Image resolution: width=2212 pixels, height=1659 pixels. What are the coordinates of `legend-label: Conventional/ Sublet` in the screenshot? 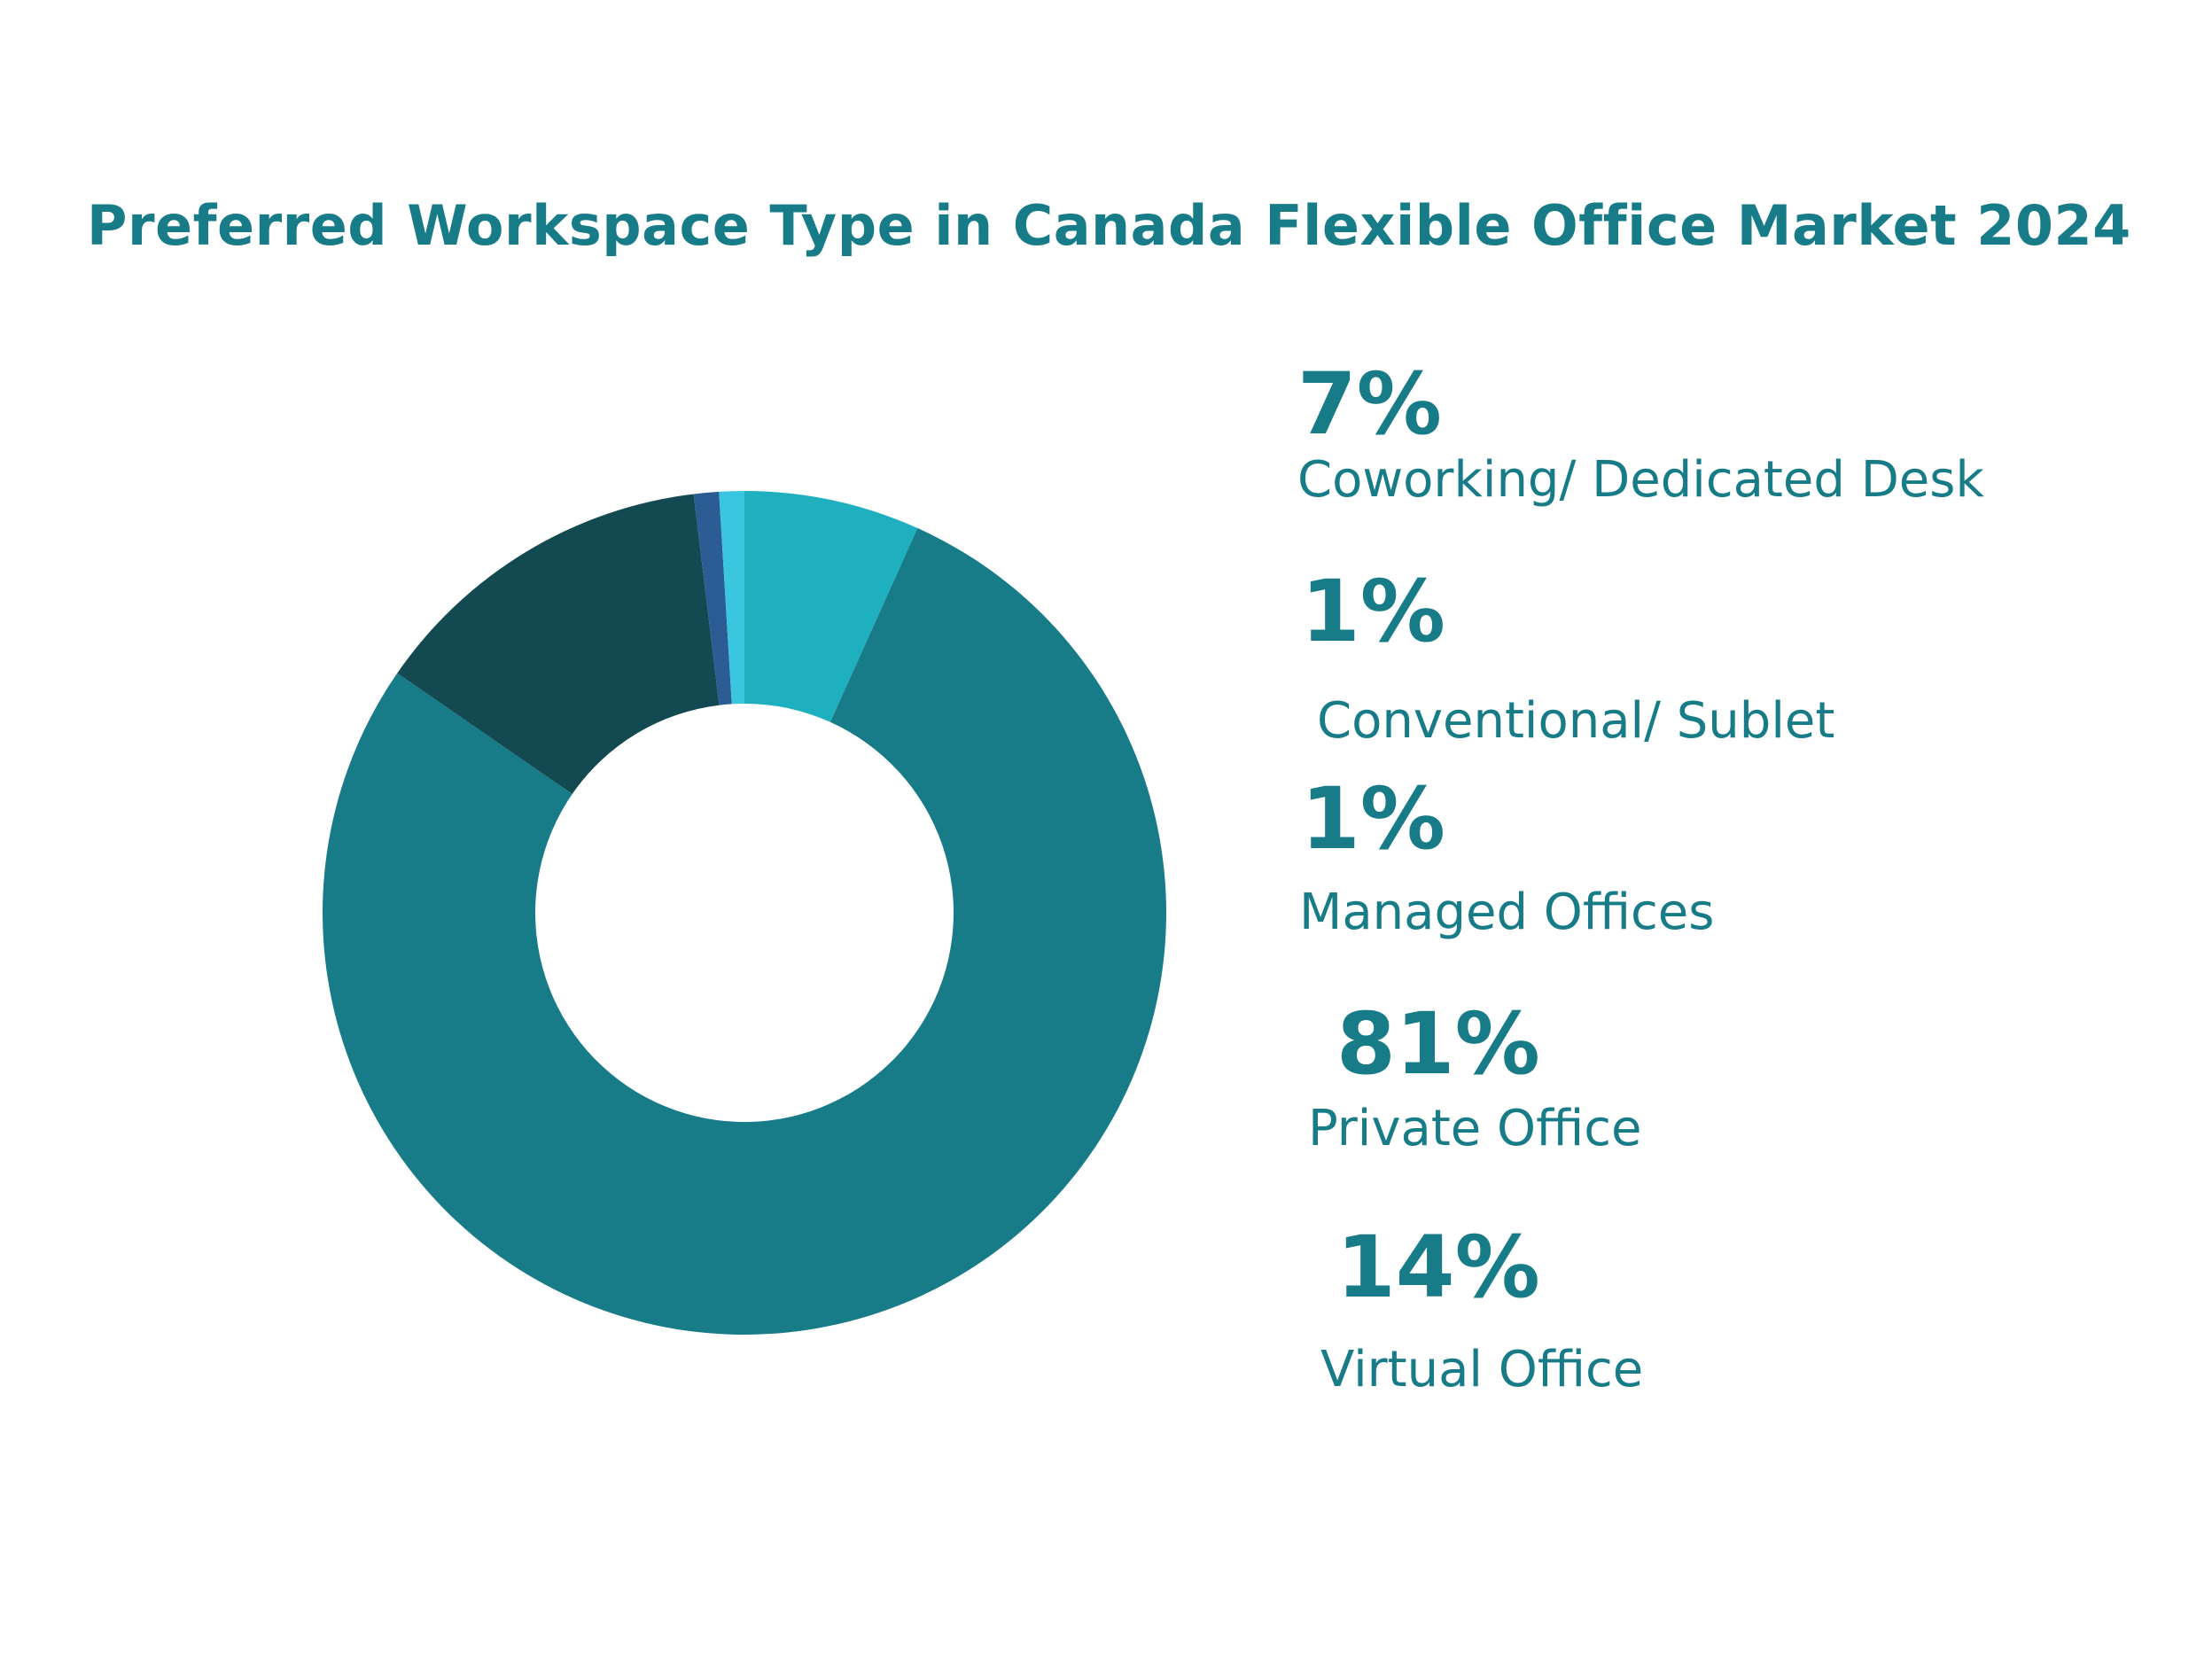 It's located at (1576, 721).